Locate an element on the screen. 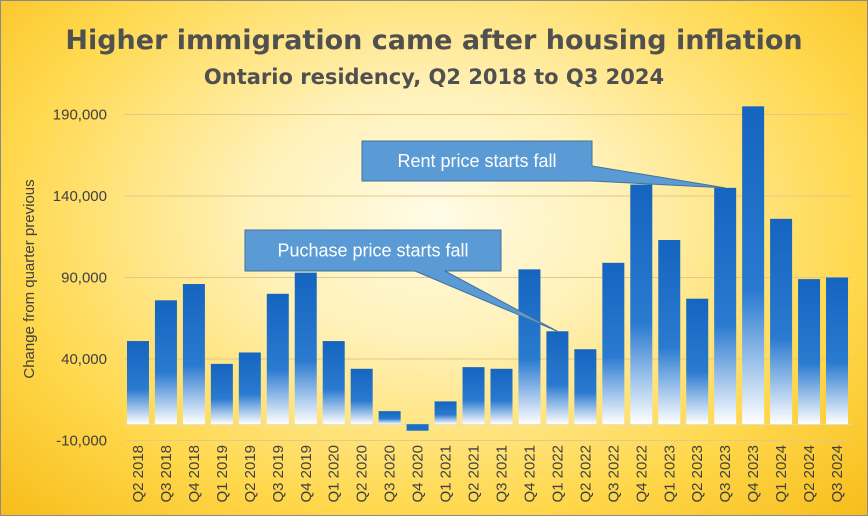 This screenshot has height=516, width=868. x-tick-label: Q2 2020 is located at coordinates (362, 474).